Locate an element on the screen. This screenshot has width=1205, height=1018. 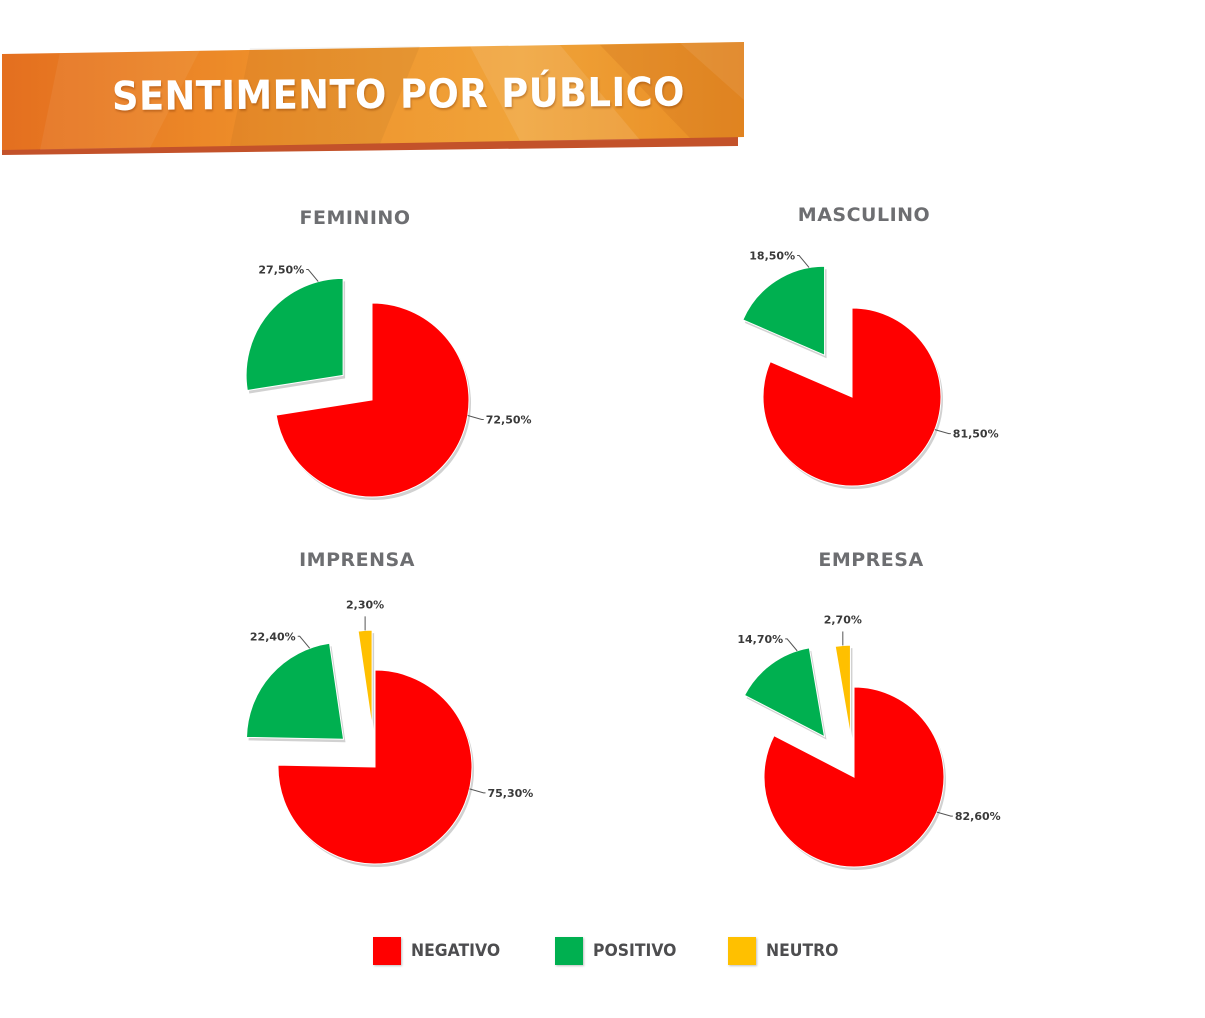
chart-feminino: FEMININO 72,50% 27,50% is located at coordinates (361, 360).